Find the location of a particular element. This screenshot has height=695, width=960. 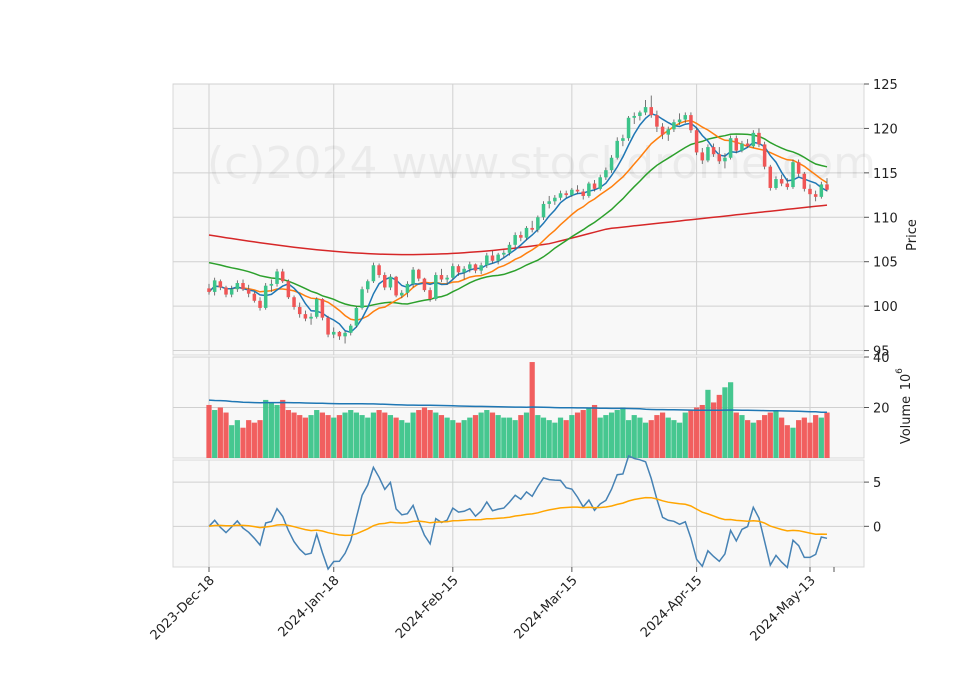

price-tick-label: 95 is located at coordinates (881, 352).